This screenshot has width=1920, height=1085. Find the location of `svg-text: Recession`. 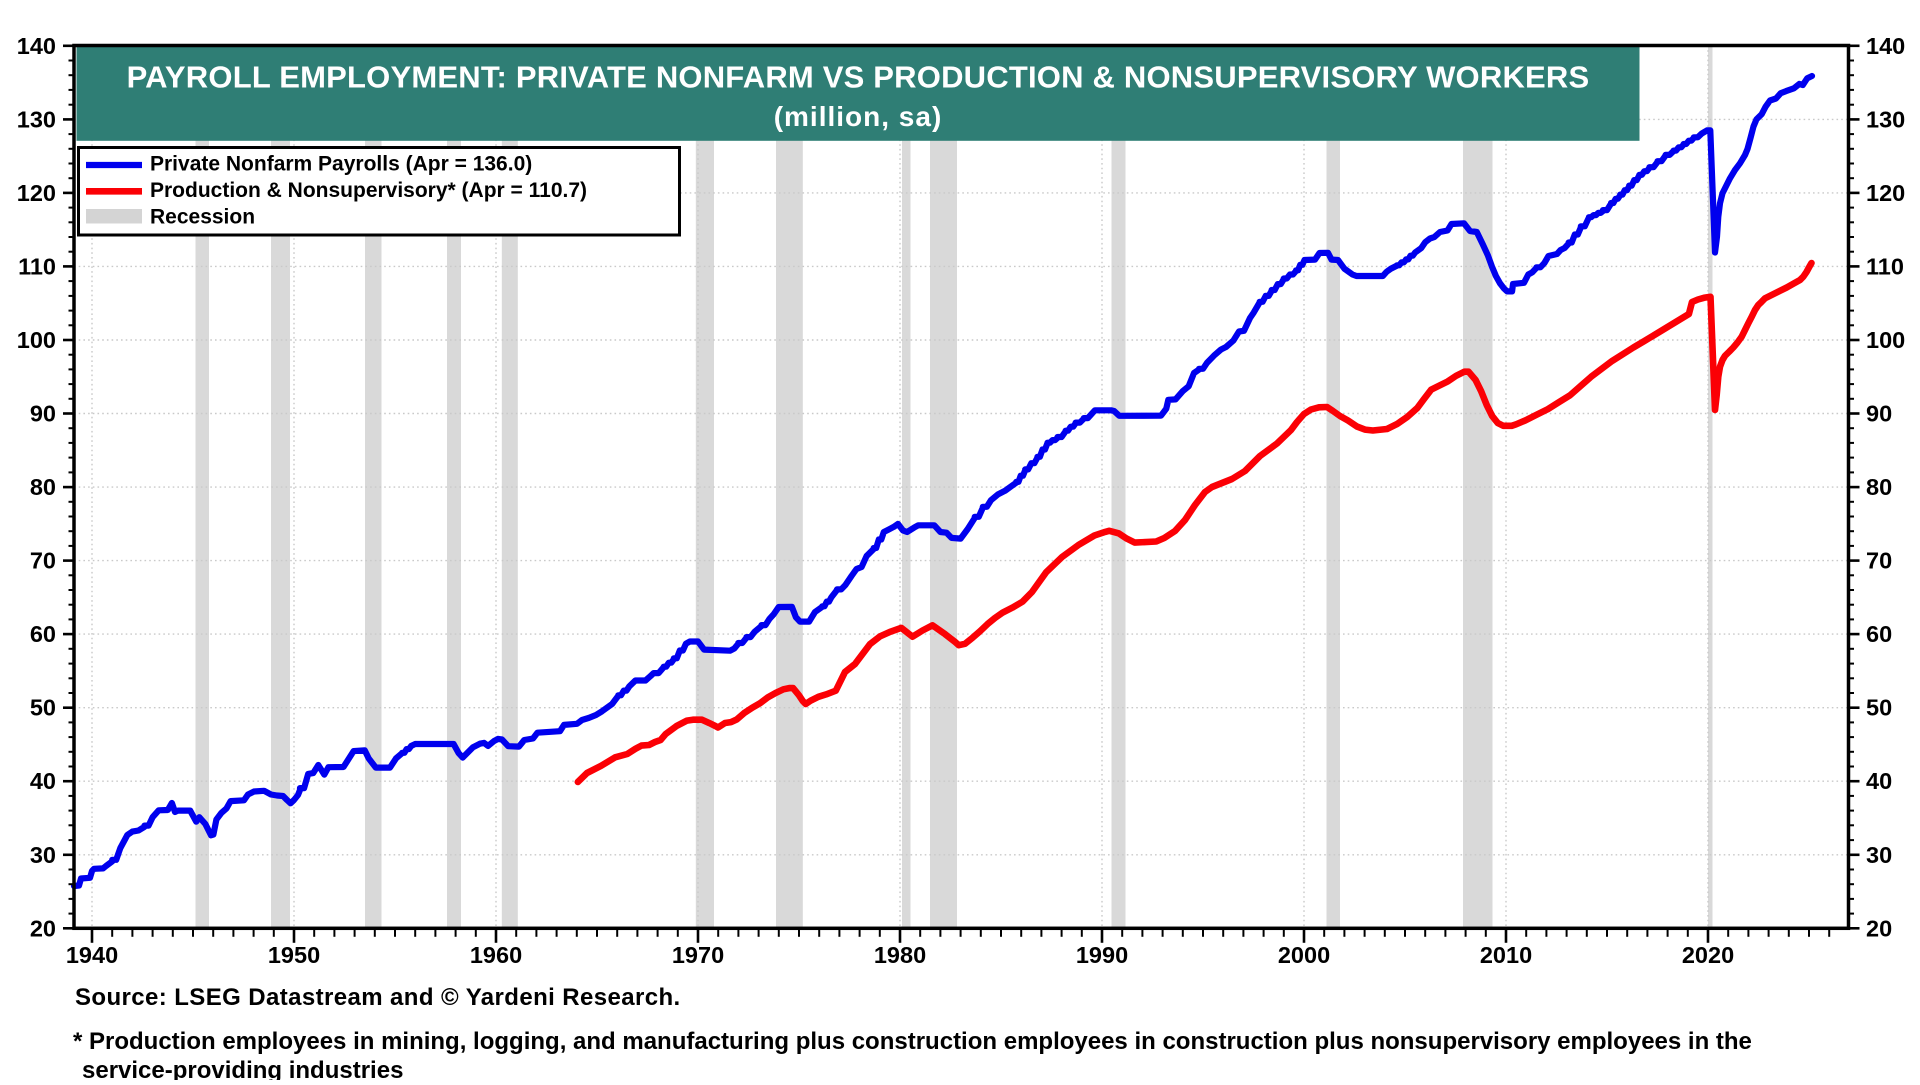

svg-text: Recession is located at coordinates (202, 217).